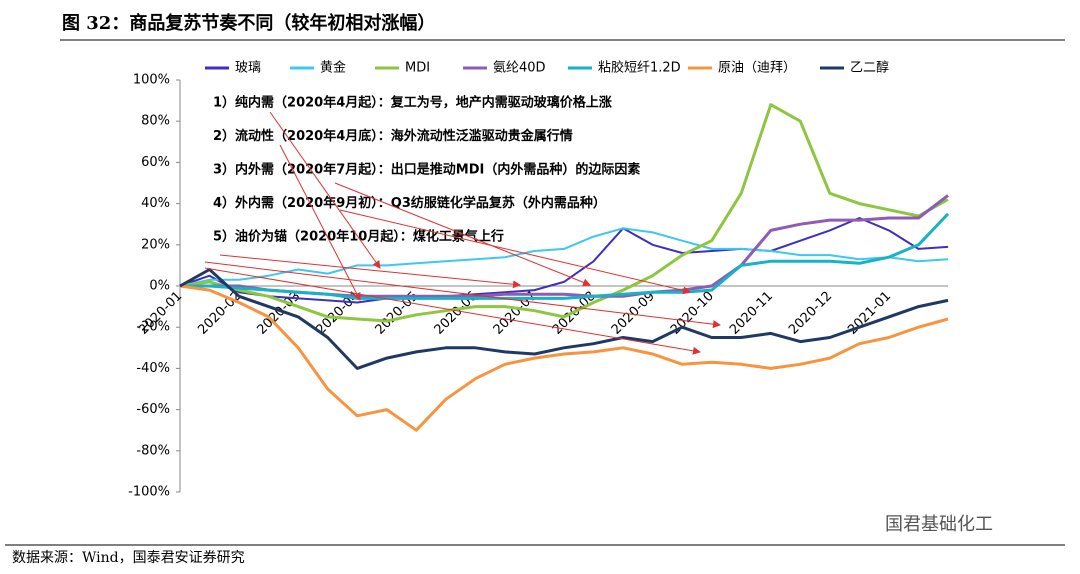 The image size is (1080, 574). What do you see at coordinates (248, 68) in the screenshot?
I see `legend-label: 玻璃` at bounding box center [248, 68].